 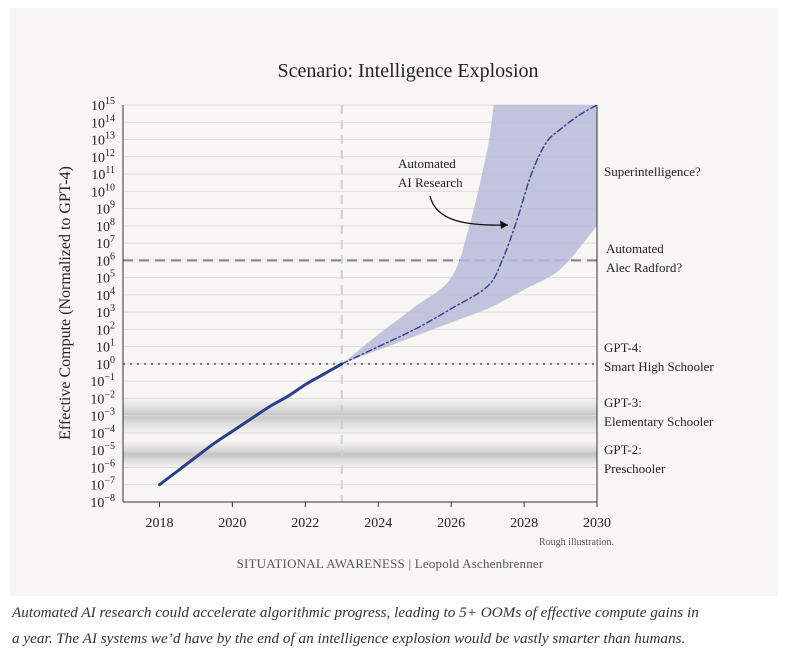 I want to click on y-tick-label: 10⁻⁶, so click(x=102, y=467).